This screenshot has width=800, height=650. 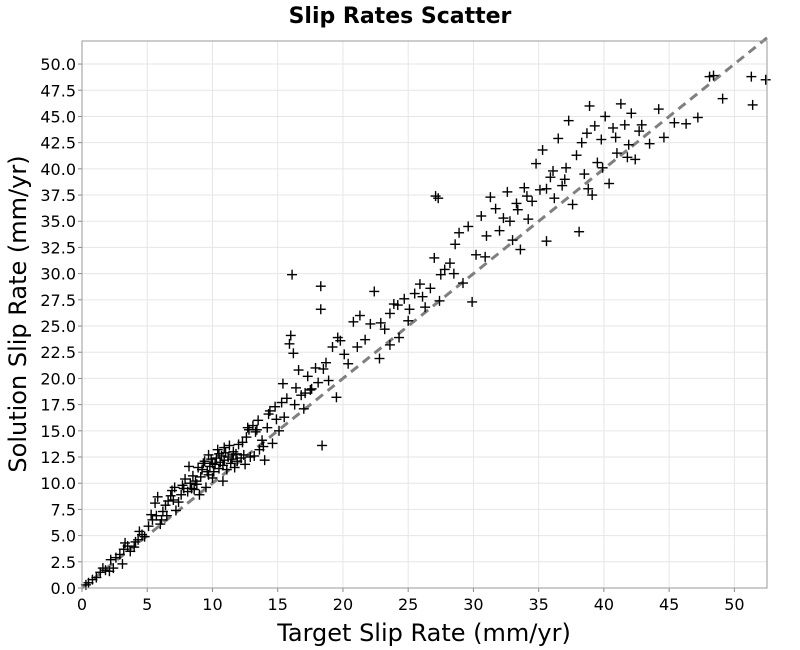 I want to click on y-tick-label: 25.0, so click(x=58, y=326).